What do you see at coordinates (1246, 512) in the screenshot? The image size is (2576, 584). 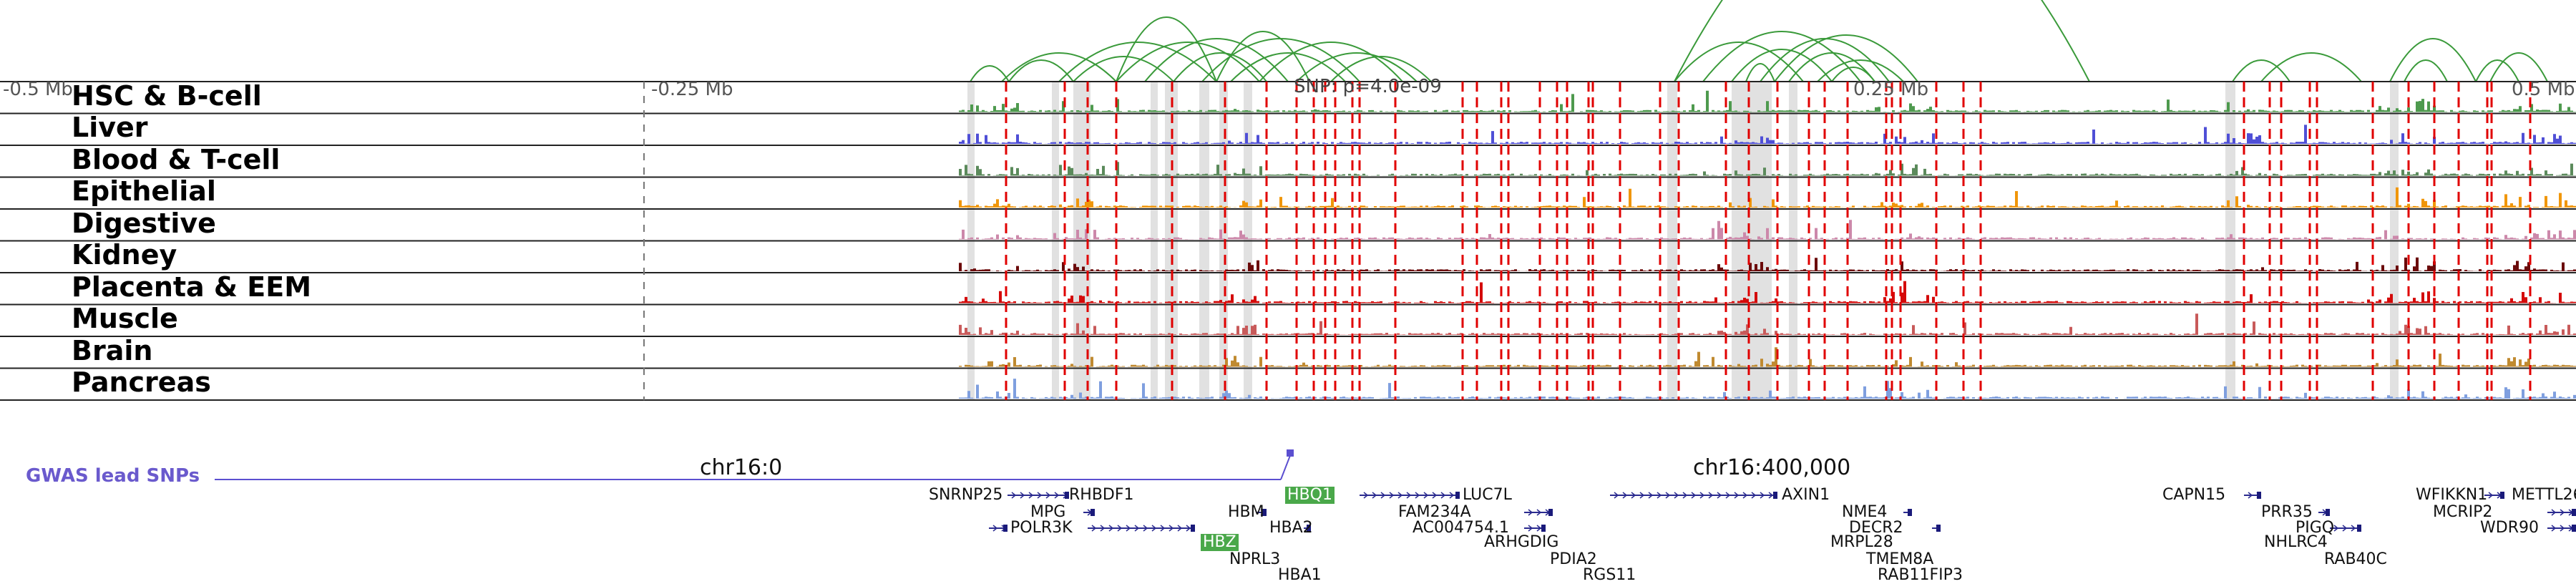 I see `gene-label: HBM` at bounding box center [1246, 512].